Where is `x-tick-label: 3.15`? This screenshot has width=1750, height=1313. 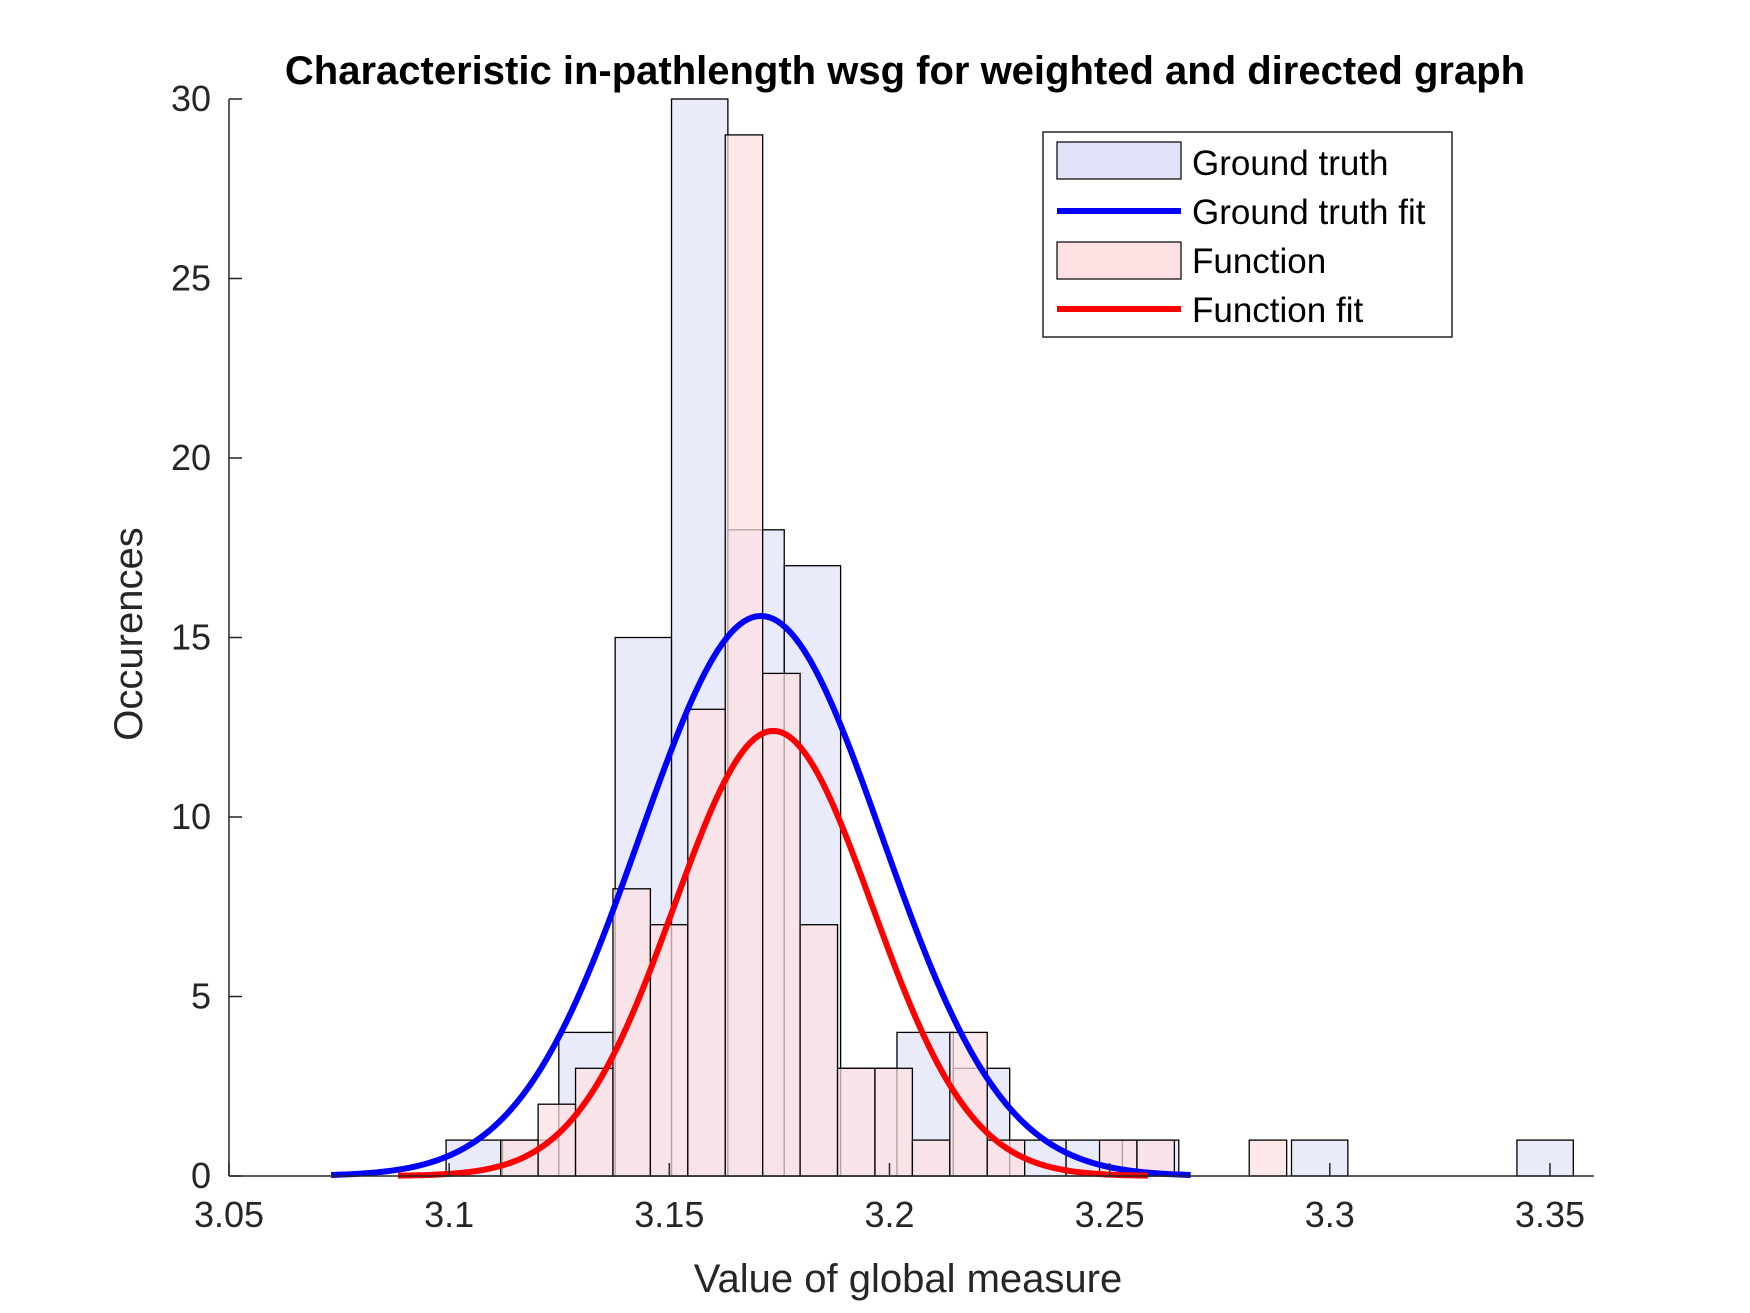 x-tick-label: 3.15 is located at coordinates (669, 1214).